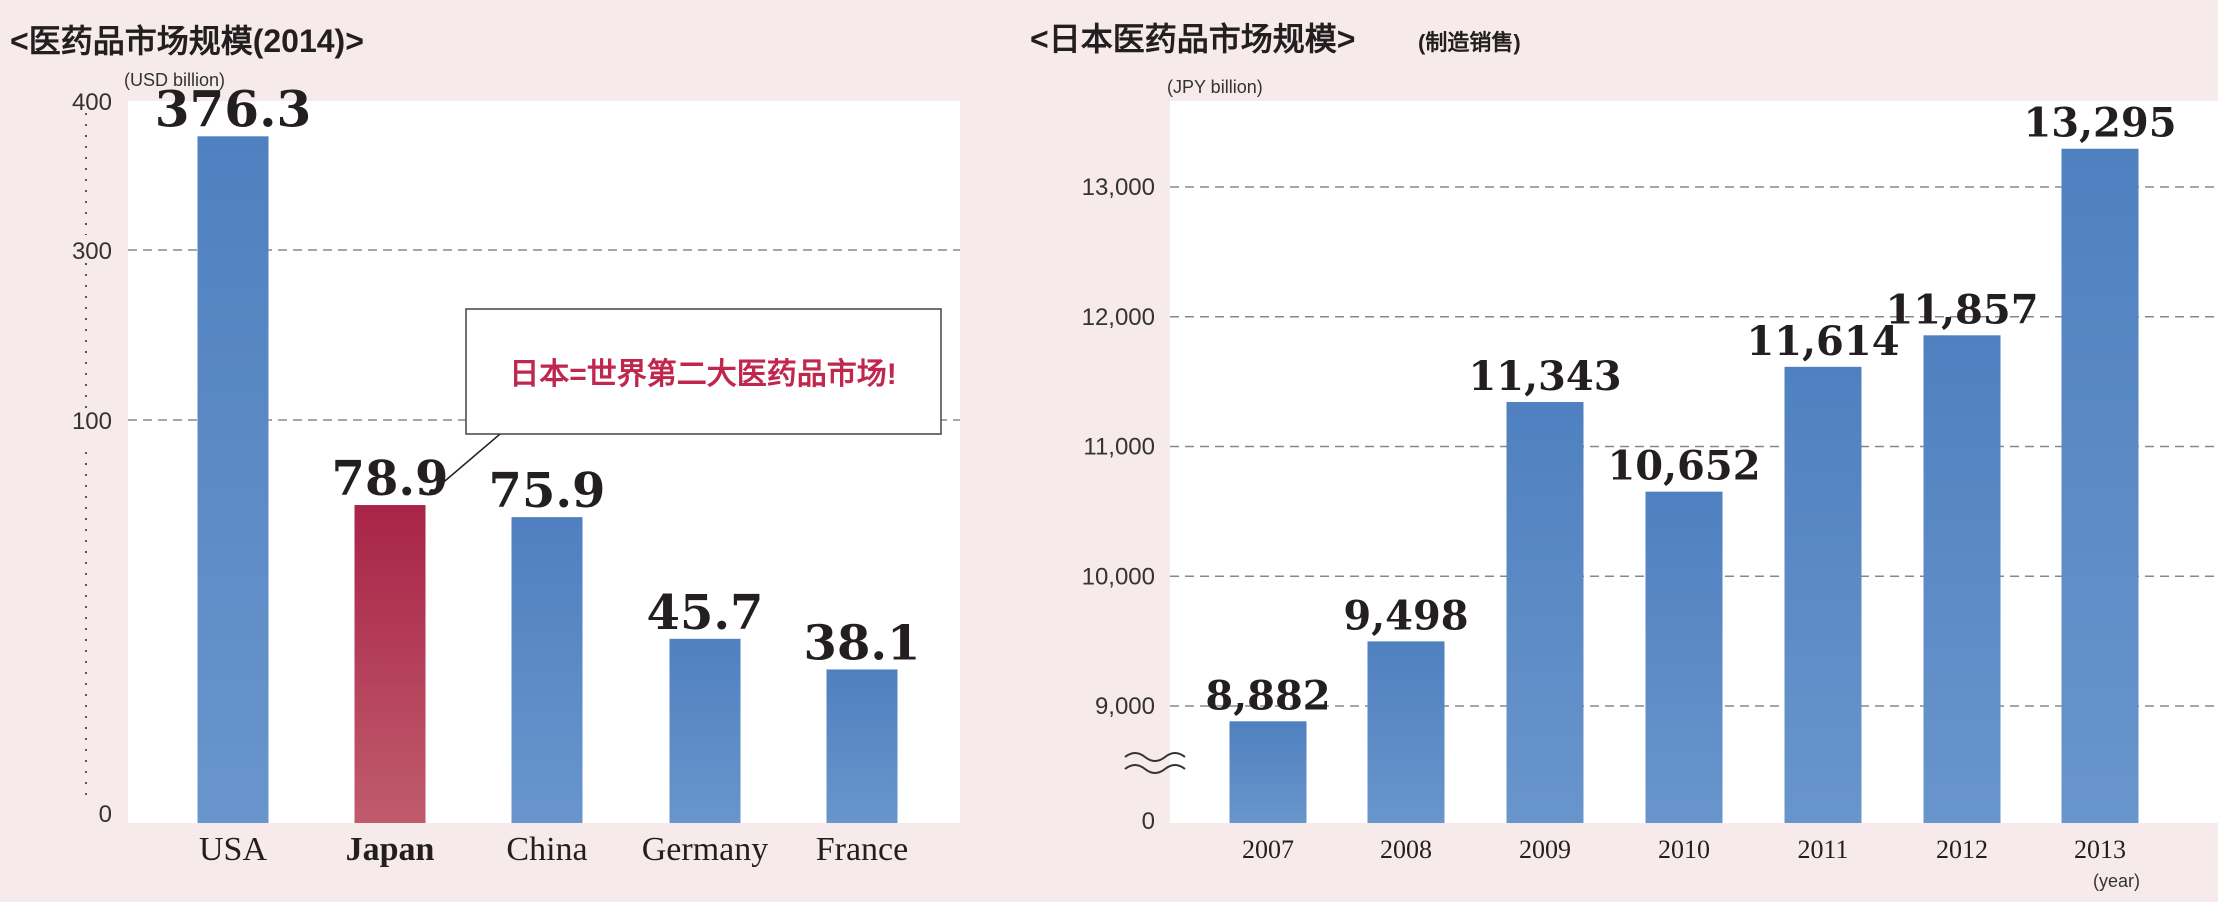  Describe the element at coordinates (1405, 615) in the screenshot. I see `value-label: 9,498` at that location.